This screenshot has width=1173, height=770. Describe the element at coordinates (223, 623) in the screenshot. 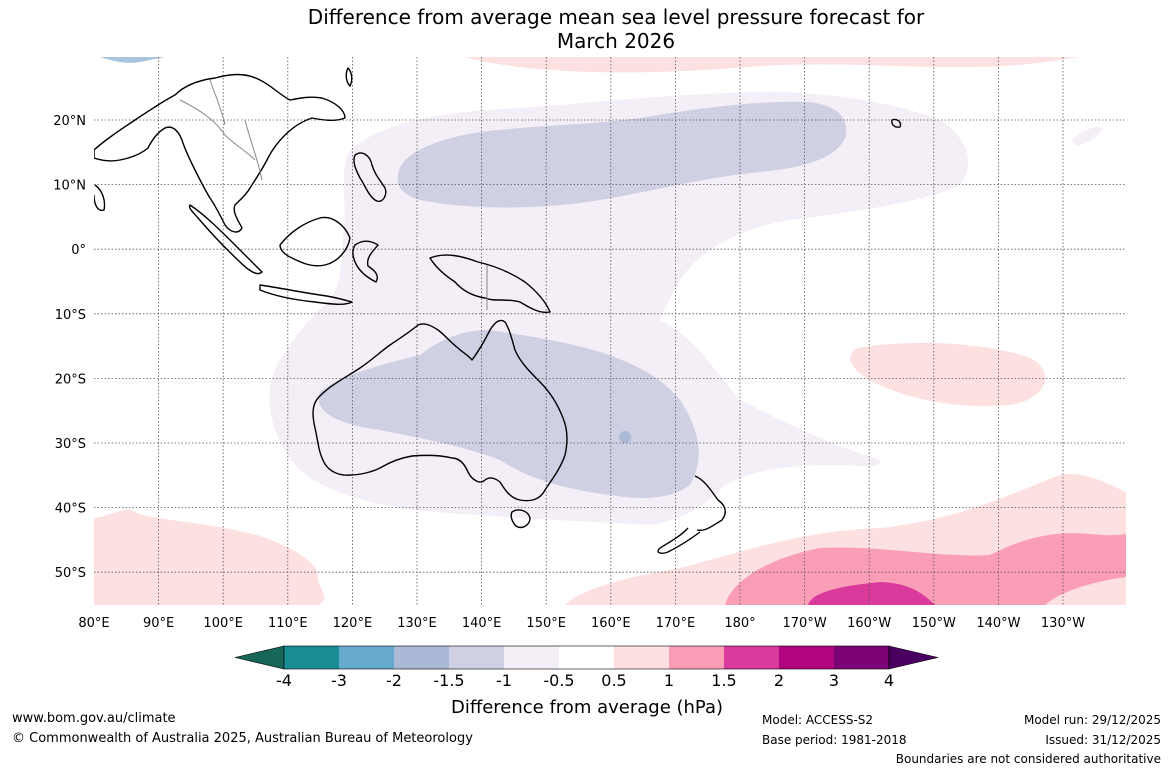

I see `longitude-label: 100°E` at that location.